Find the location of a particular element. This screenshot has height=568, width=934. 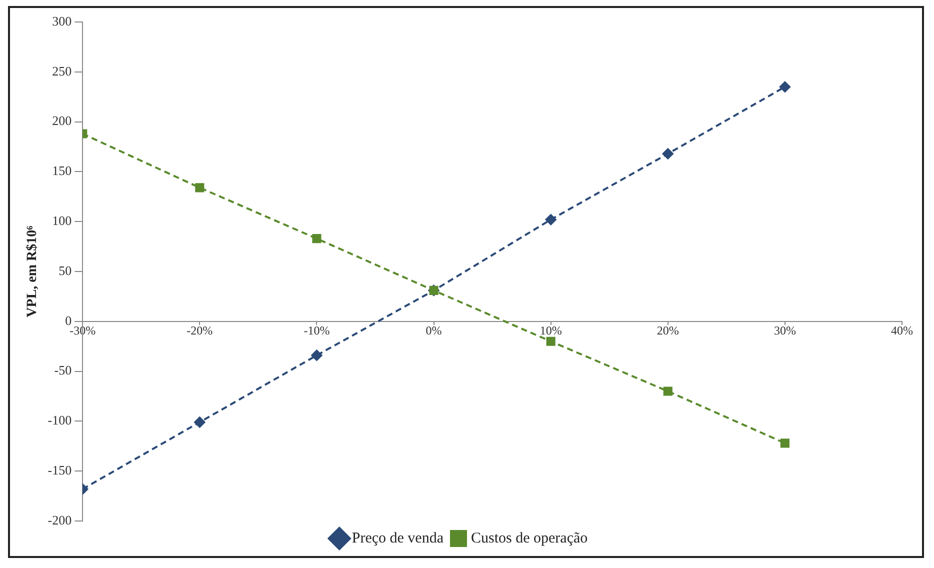

y-tick-label: 200 is located at coordinates (62, 120).